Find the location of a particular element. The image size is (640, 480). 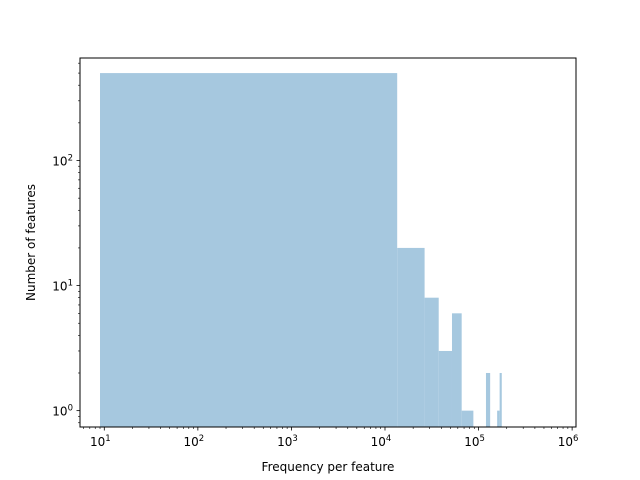

y-tick-label: 100 is located at coordinates (62, 411).